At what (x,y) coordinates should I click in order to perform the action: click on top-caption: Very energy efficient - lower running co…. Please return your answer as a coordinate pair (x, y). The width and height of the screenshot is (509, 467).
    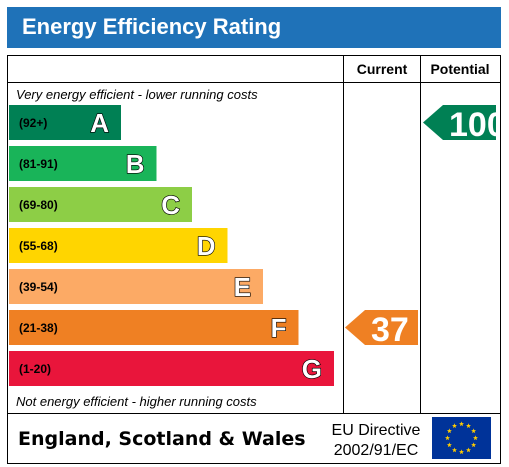
    Looking at the image, I should click on (137, 94).